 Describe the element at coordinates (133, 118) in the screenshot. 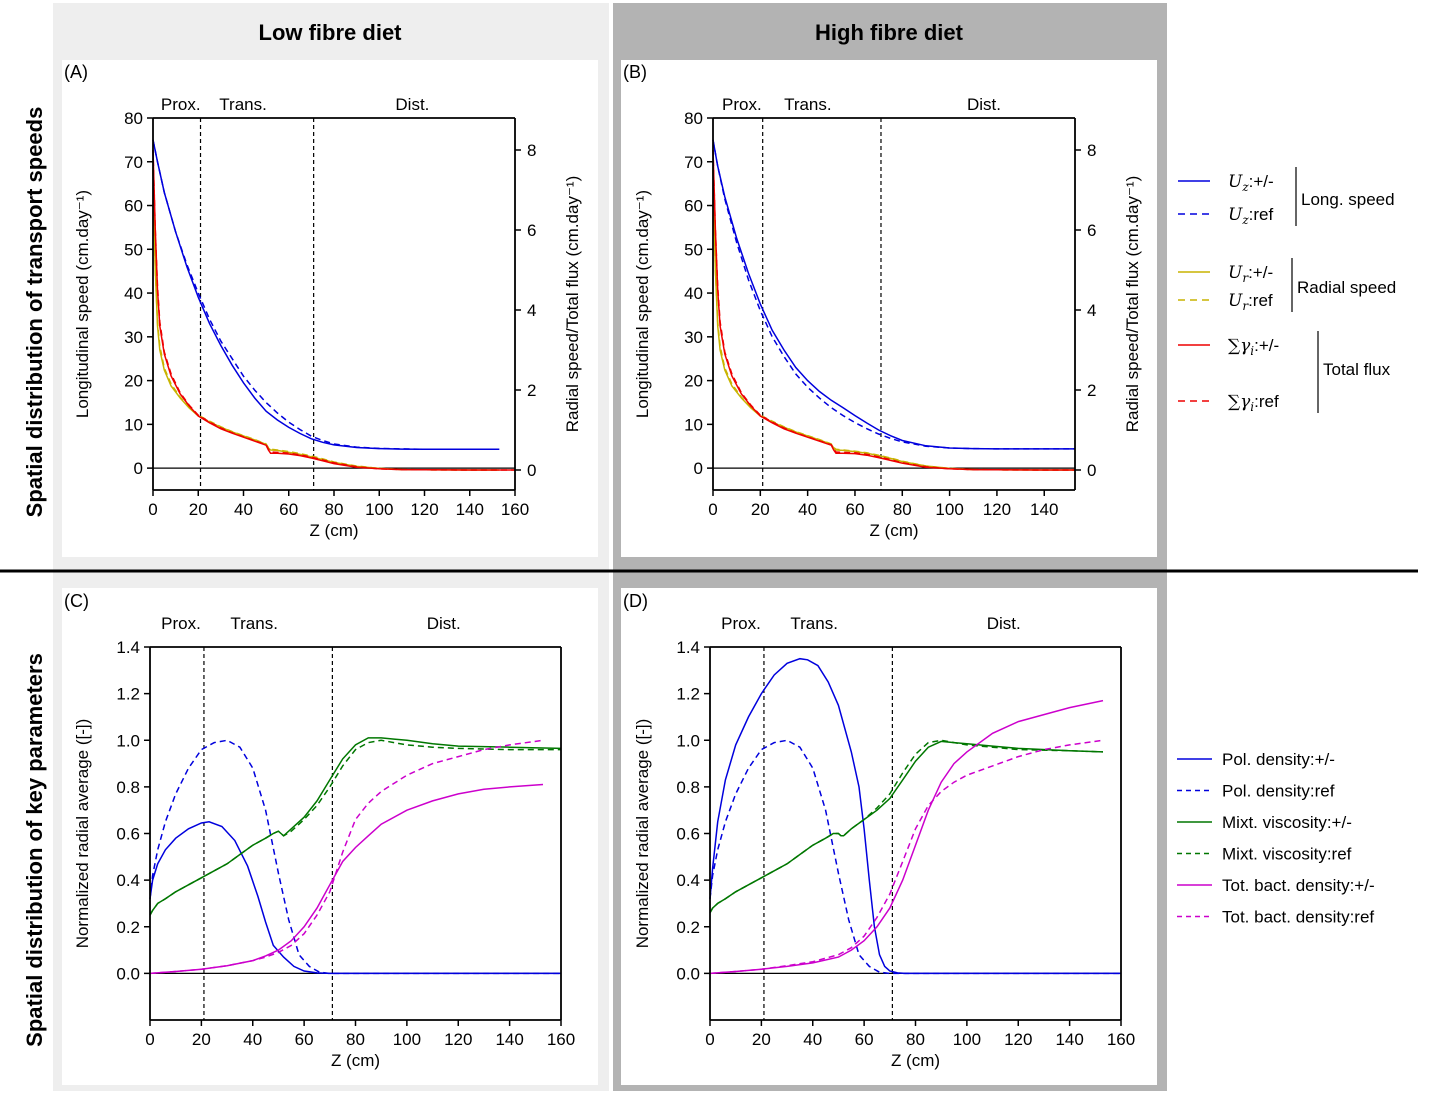

I see `y-tick-label: 80` at that location.